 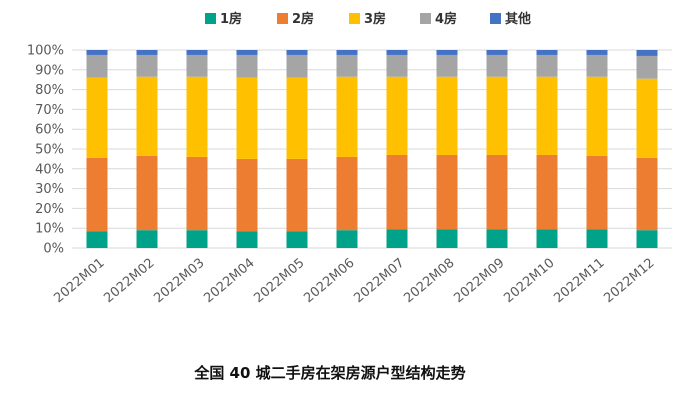 What do you see at coordinates (347, 65) in the screenshot?
I see `bar-segment-2022M06-4房` at bounding box center [347, 65].